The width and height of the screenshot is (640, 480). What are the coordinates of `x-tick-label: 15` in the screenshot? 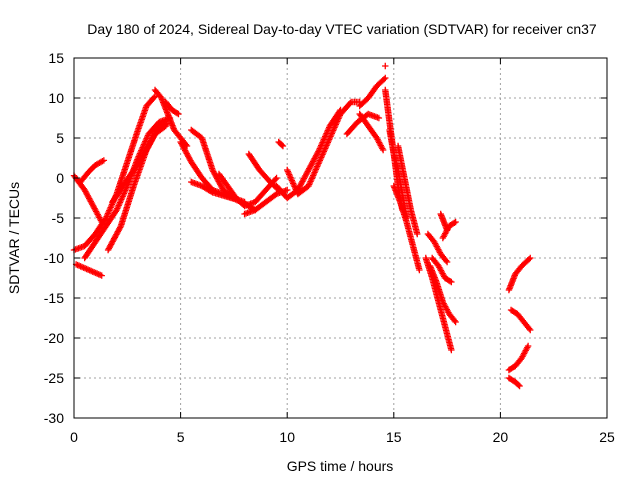 It's located at (394, 437).